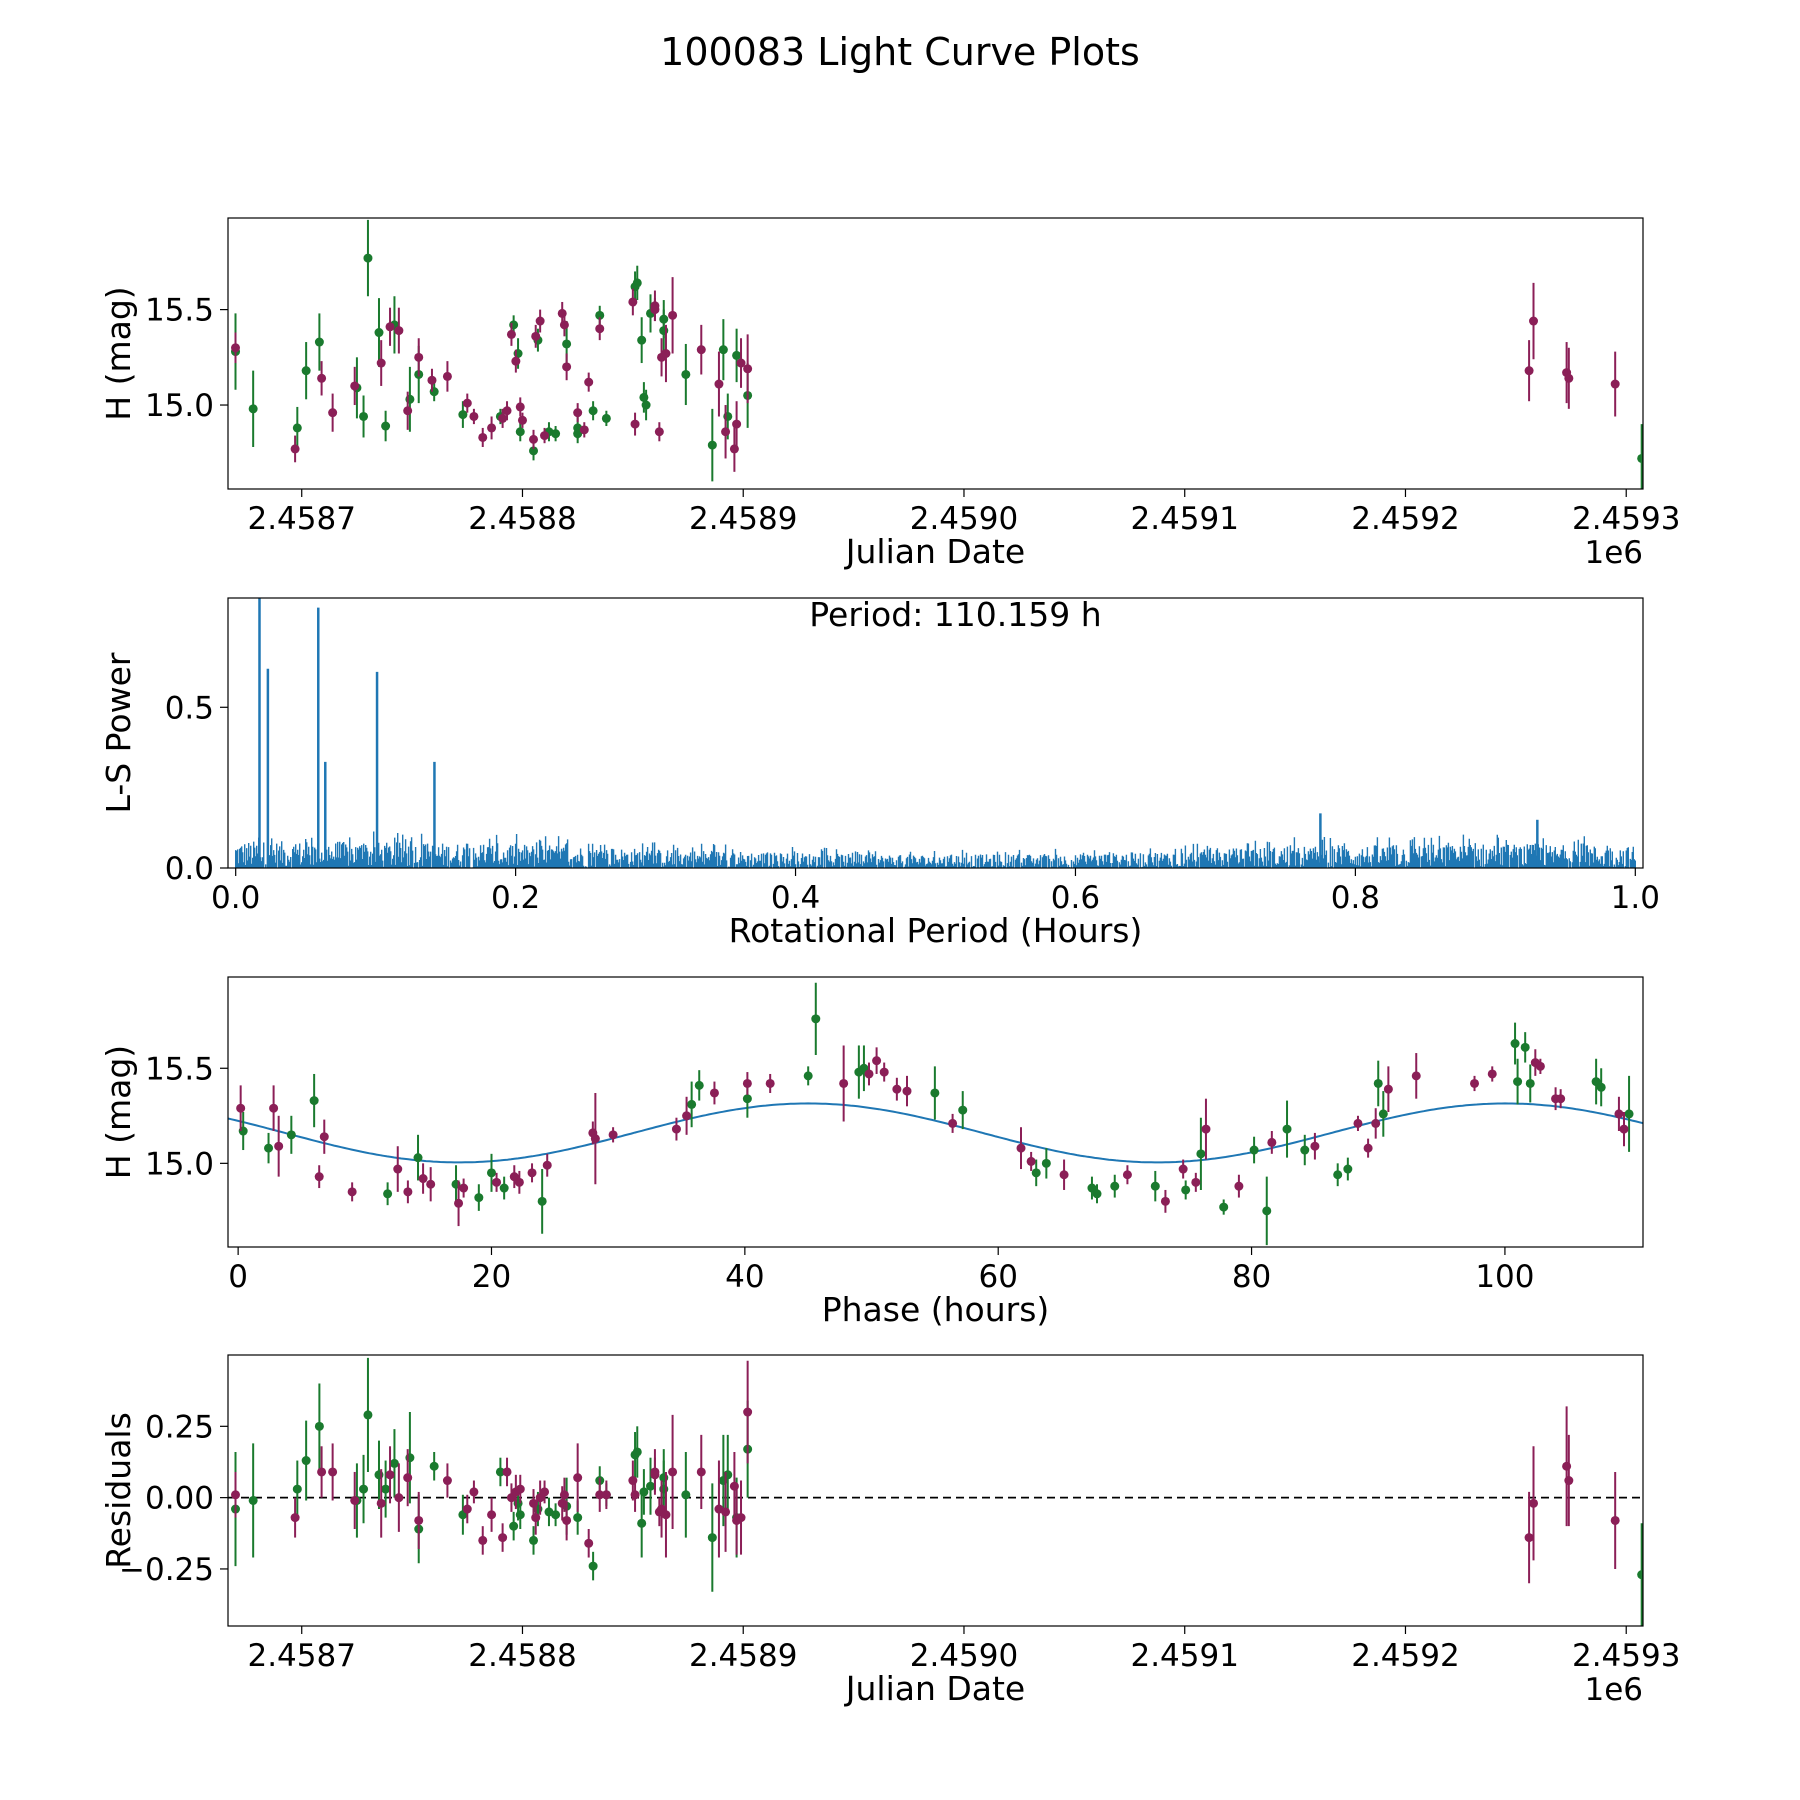 This screenshot has height=1800, width=1800. What do you see at coordinates (1355, 898) in the screenshot?
I see `x-tick-label: 0.8` at bounding box center [1355, 898].